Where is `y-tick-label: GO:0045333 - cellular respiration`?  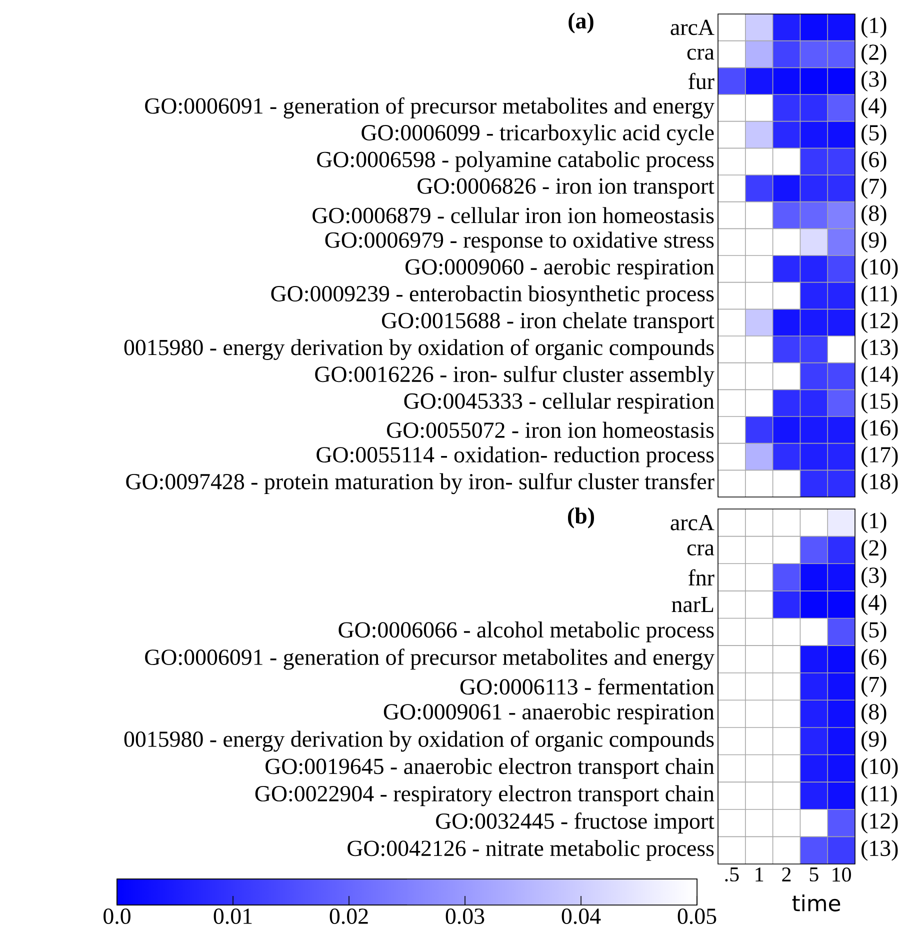
y-tick-label: GO:0045333 - cellular respiration is located at coordinates (559, 403).